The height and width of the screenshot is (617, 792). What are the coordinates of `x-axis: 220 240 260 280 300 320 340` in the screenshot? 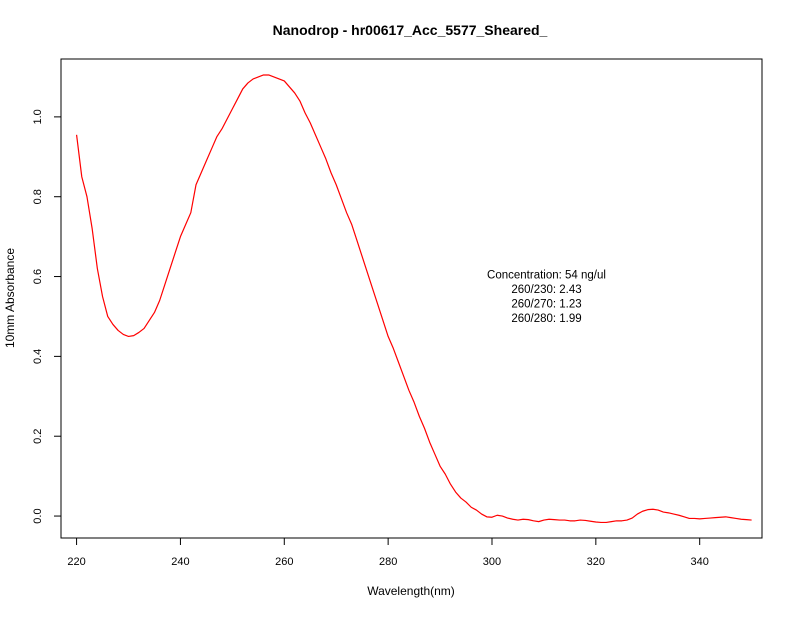 It's located at (388, 552).